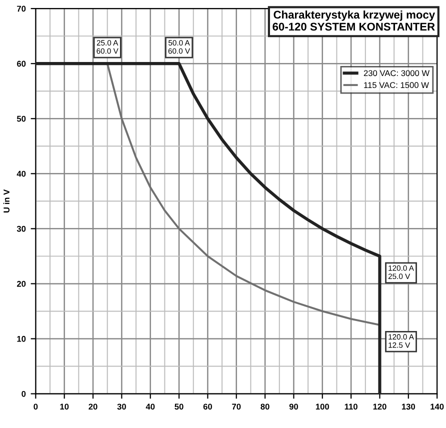 This screenshot has width=446, height=428. I want to click on x-tick-label: 40, so click(150, 407).